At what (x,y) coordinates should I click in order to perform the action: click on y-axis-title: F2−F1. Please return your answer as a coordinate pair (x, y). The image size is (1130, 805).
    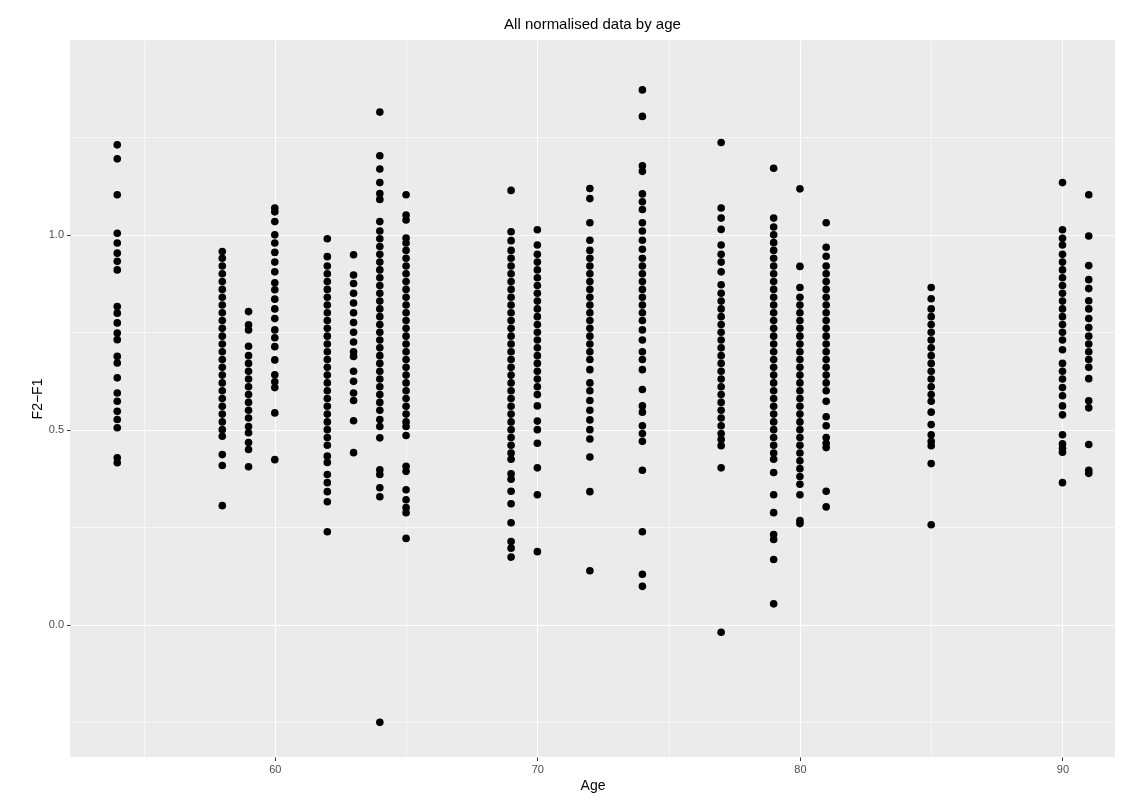
    Looking at the image, I should click on (36, 399).